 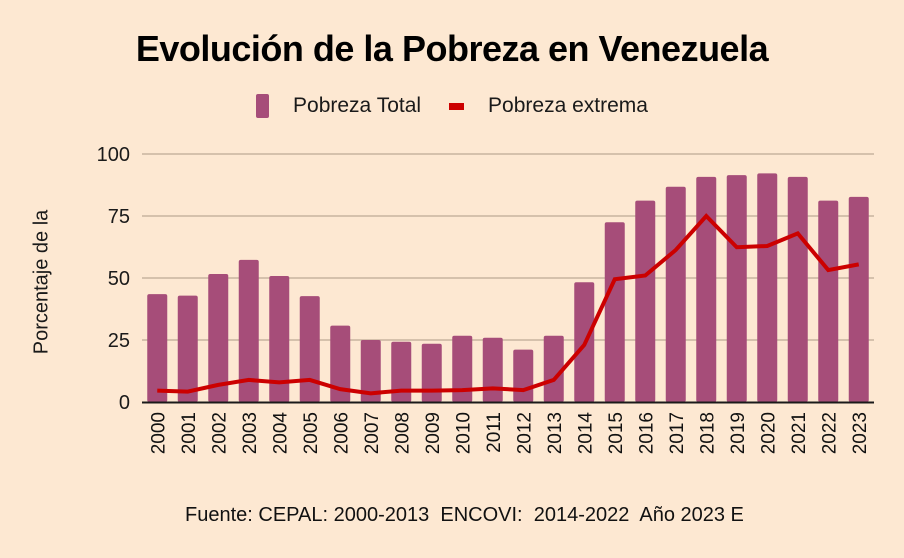 I want to click on x-tick-label: 2018, so click(x=707, y=433).